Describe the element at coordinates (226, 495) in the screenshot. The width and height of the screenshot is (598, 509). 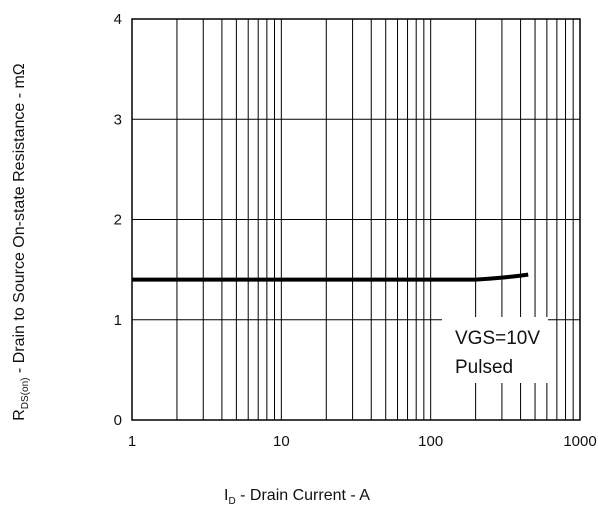
I see `x-axis-label-main: I` at that location.